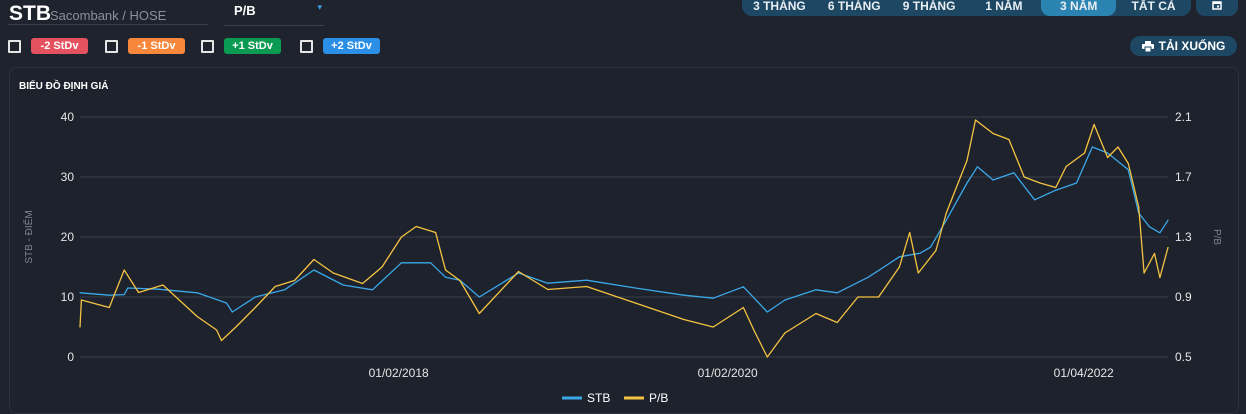  I want to click on metric-select: P/B ▾, so click(274, 13).